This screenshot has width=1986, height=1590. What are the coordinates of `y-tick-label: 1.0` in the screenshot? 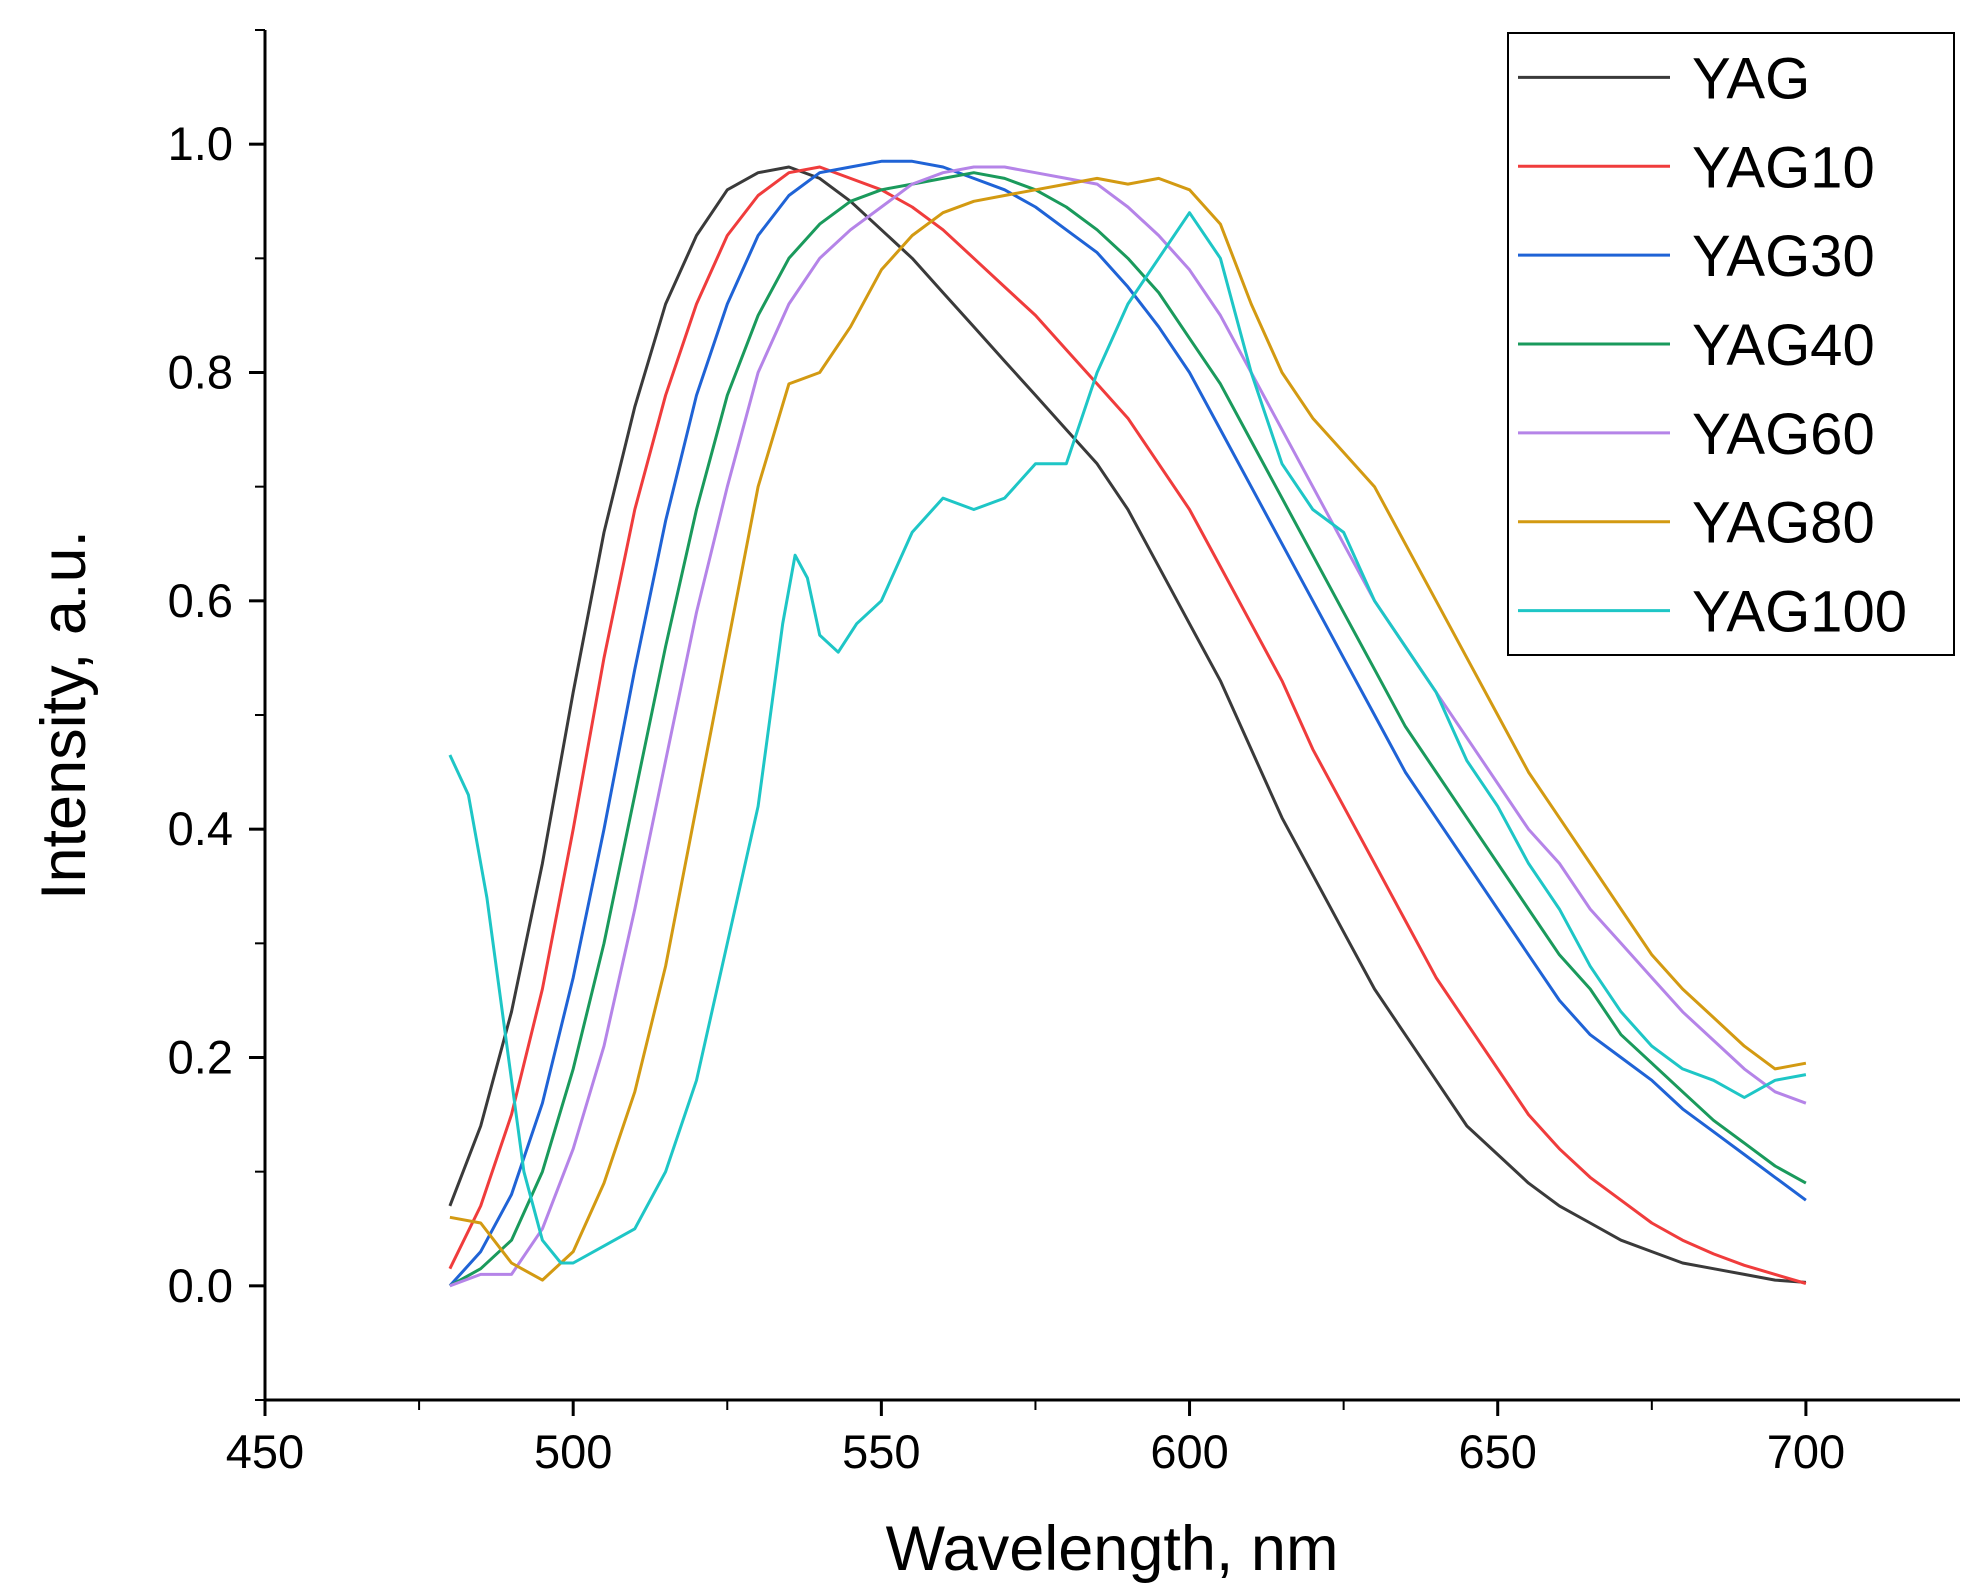 It's located at (200, 143).